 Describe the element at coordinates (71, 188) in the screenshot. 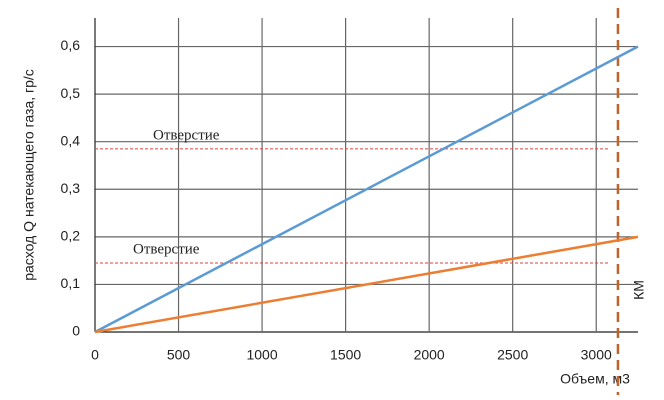

I see `y-tick-label: 0,3` at that location.